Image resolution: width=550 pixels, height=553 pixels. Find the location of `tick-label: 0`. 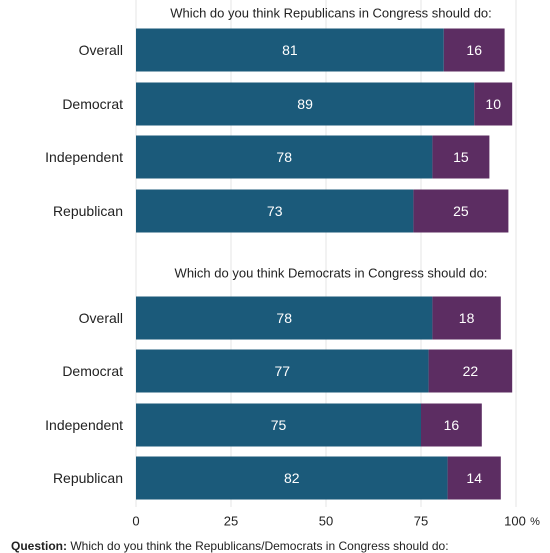

tick-label: 0 is located at coordinates (135, 521).